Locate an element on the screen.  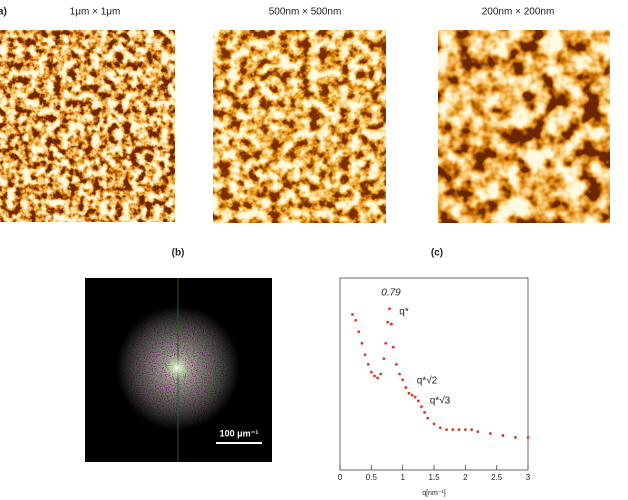
image-title: 200nm × 200nm is located at coordinates (518, 12).